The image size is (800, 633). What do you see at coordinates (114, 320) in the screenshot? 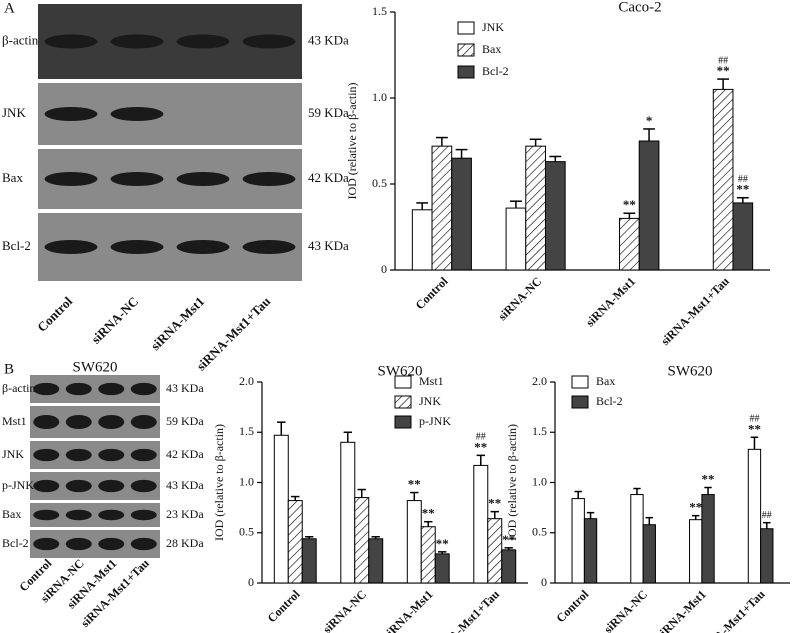
I see `lane-label: siRNA-NC` at bounding box center [114, 320].